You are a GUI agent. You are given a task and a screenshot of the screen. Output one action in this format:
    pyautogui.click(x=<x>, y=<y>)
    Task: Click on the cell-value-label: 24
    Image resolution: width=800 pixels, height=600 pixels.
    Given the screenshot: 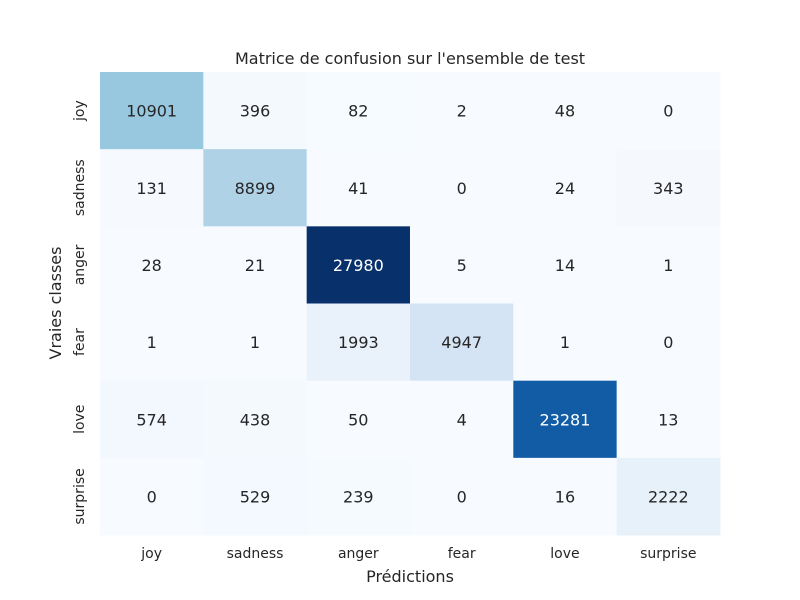 What is the action you would take?
    pyautogui.click(x=565, y=188)
    